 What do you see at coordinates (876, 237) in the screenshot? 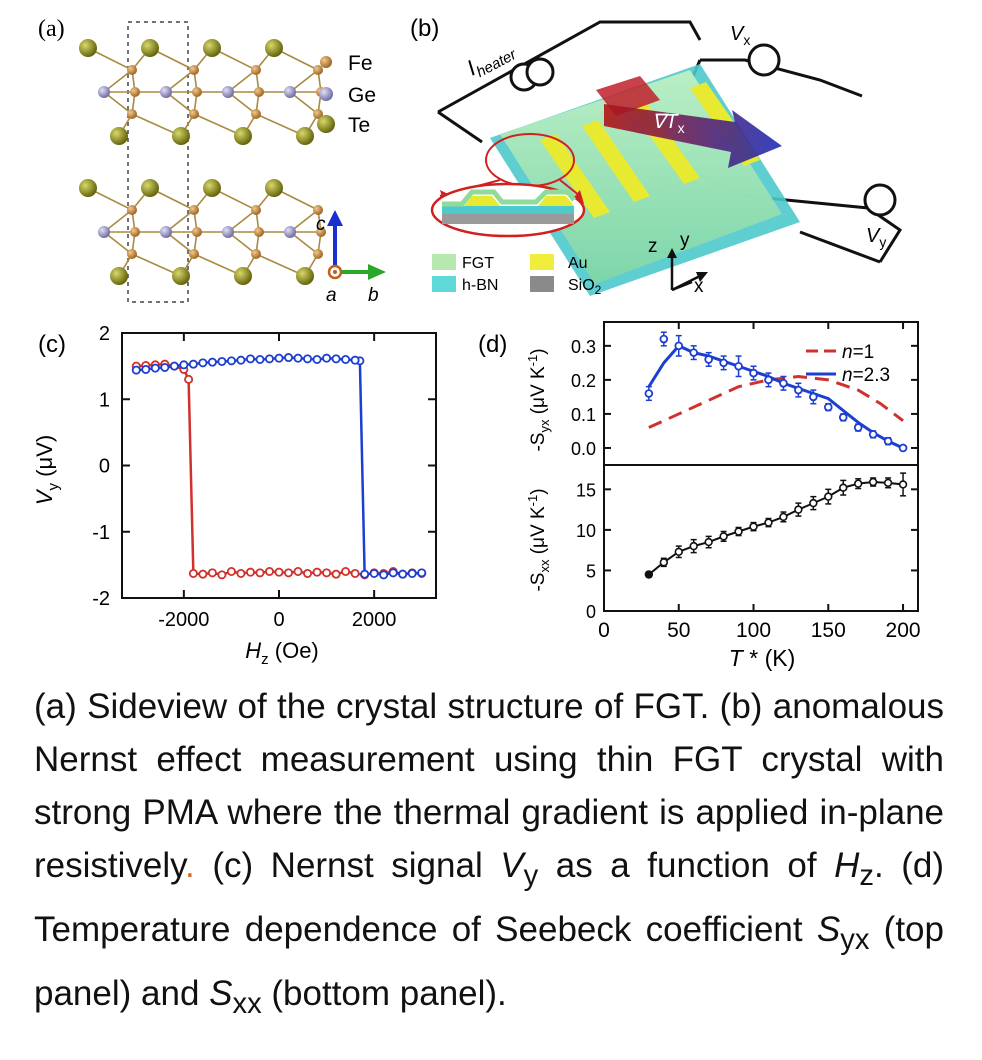
I see `vy-label: Vy` at bounding box center [876, 237].